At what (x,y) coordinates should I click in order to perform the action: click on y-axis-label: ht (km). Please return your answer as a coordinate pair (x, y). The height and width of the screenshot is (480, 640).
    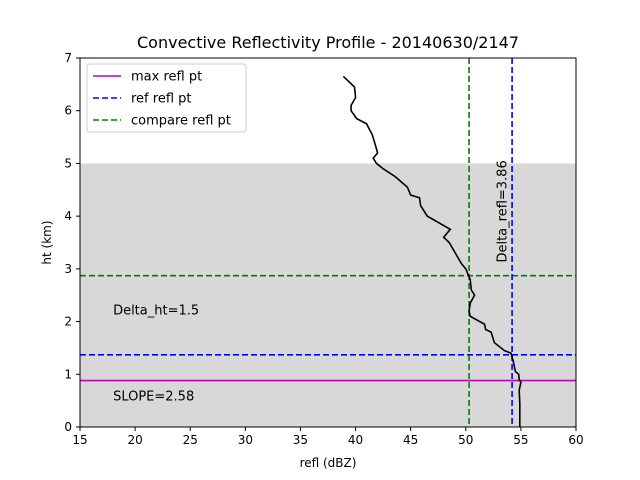
    Looking at the image, I should click on (47, 242).